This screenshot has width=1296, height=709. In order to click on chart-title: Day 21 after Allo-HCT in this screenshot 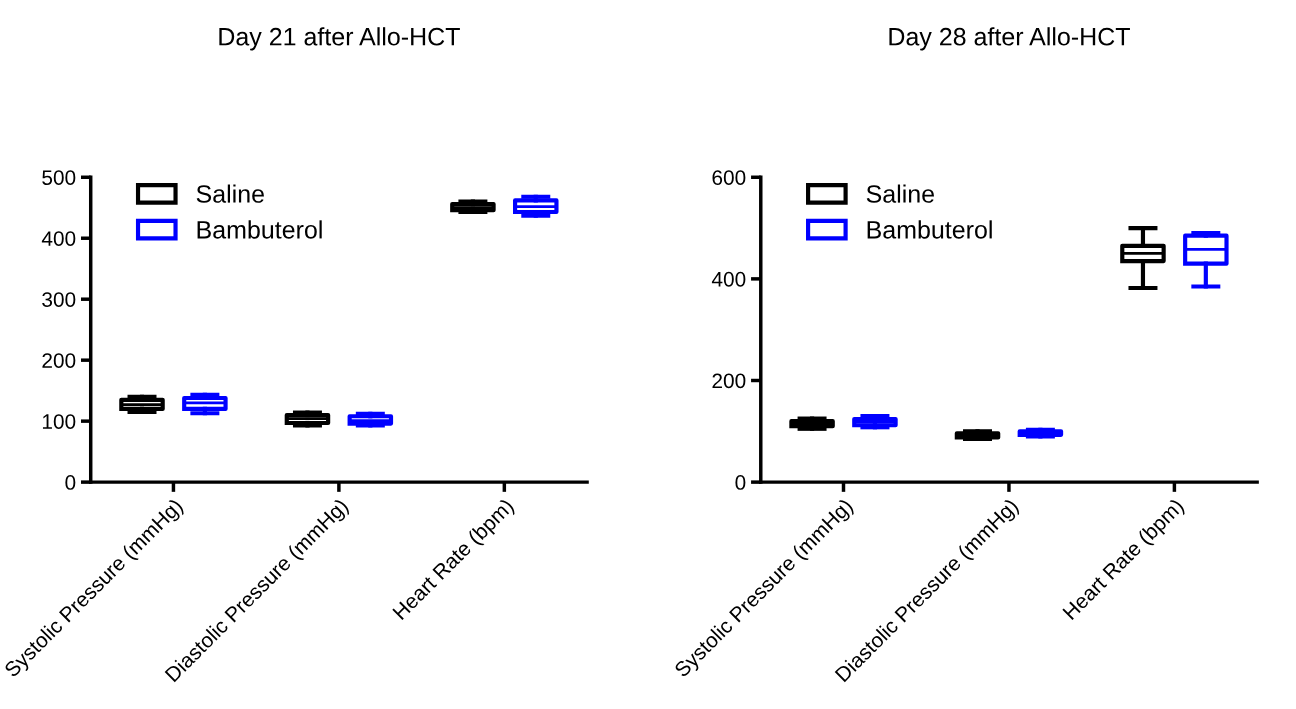, I will do `click(339, 39)`.